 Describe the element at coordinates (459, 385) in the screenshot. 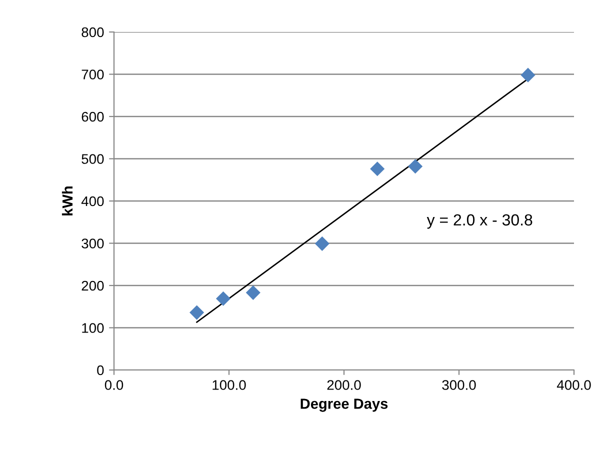

I see `x-tick-label: 300.0` at that location.